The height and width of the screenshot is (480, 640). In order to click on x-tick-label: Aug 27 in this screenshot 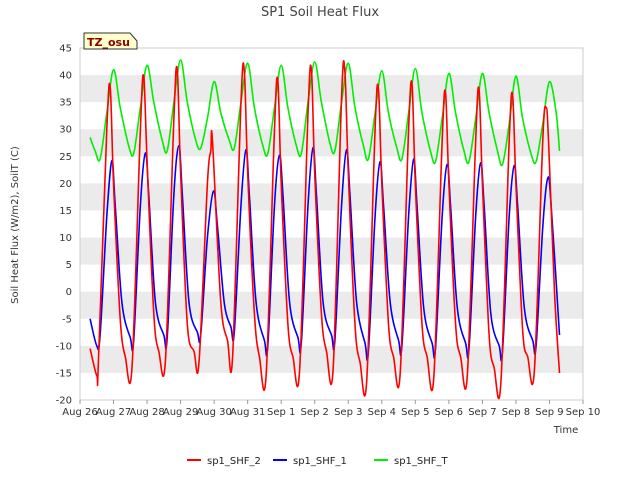, I will do `click(113, 412)`.